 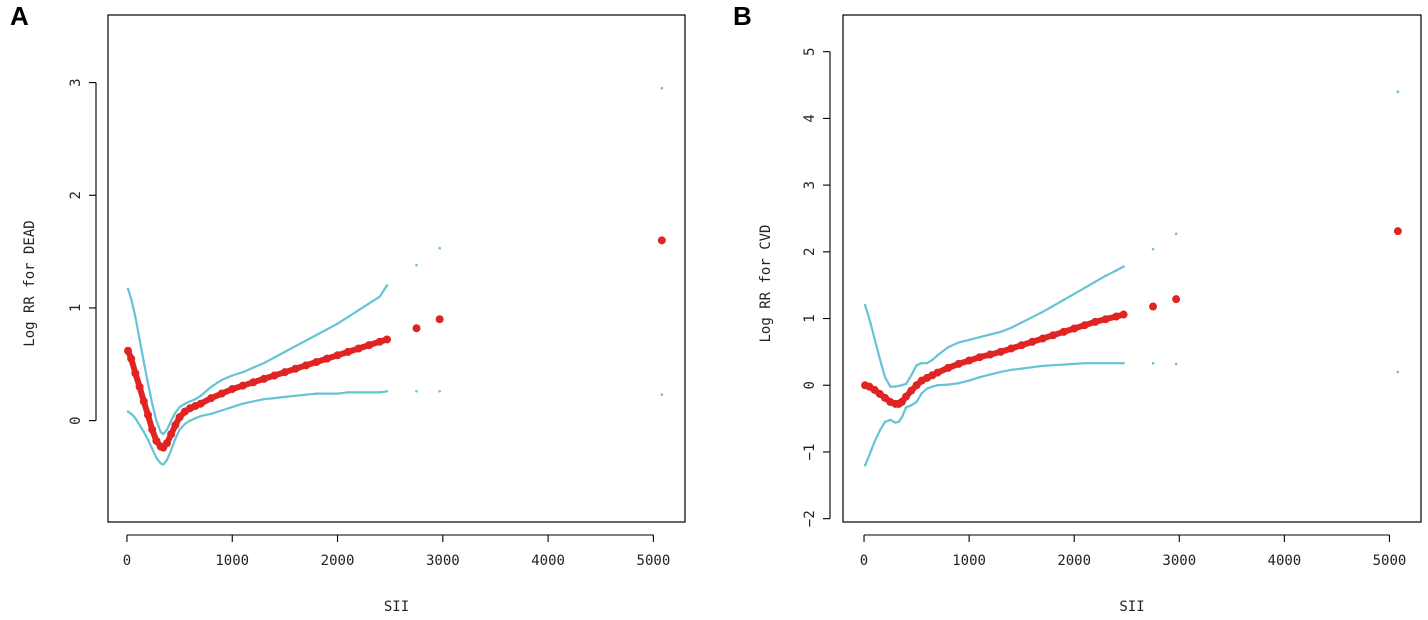 I want to click on y-axis-title: Log RR for DEAD, so click(x=30, y=283).